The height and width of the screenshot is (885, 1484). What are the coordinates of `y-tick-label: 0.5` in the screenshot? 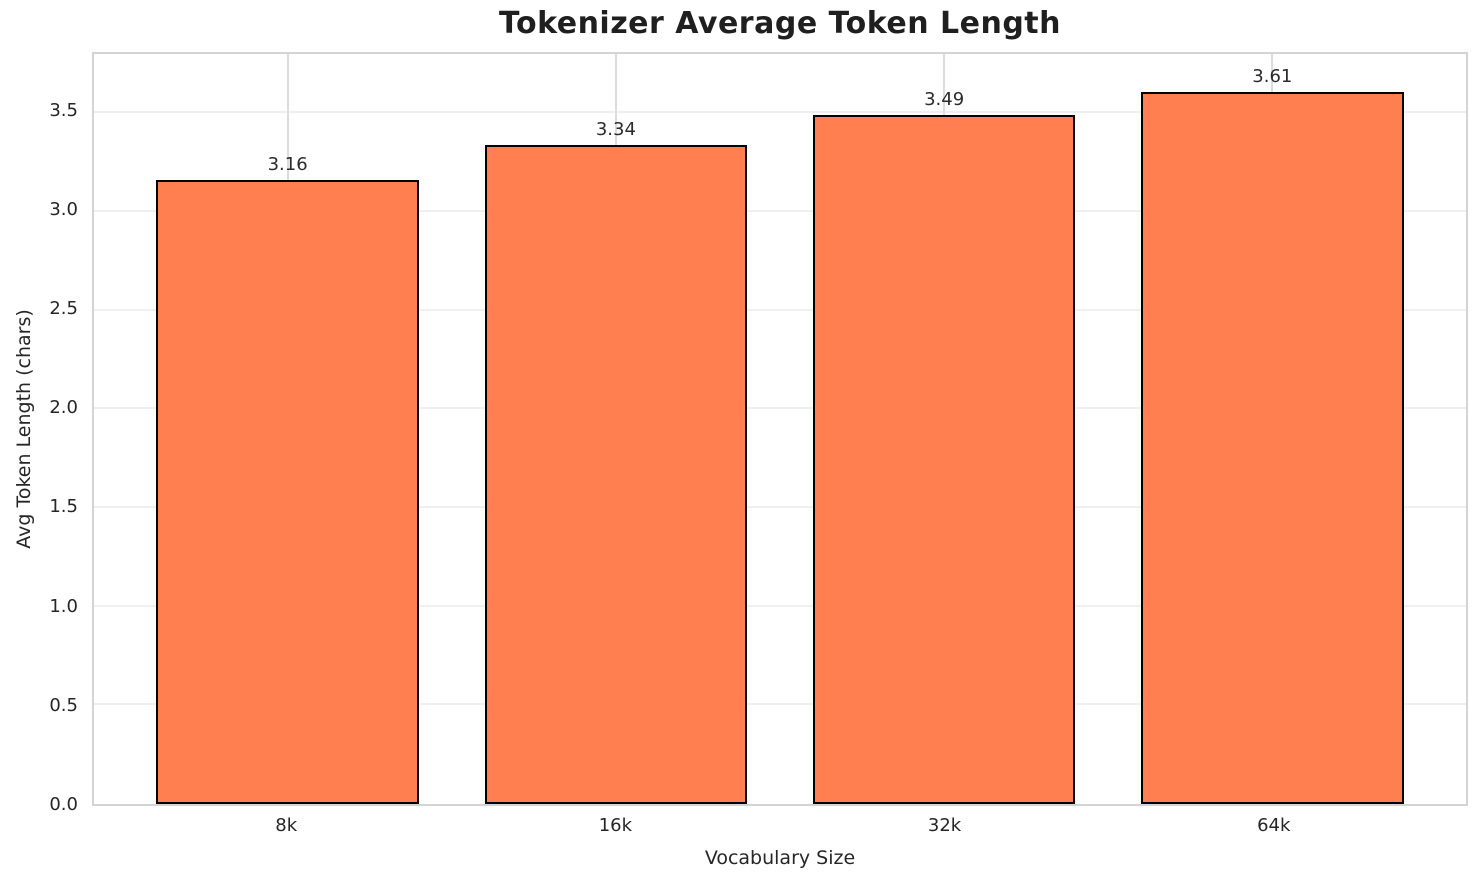 It's located at (63, 705).